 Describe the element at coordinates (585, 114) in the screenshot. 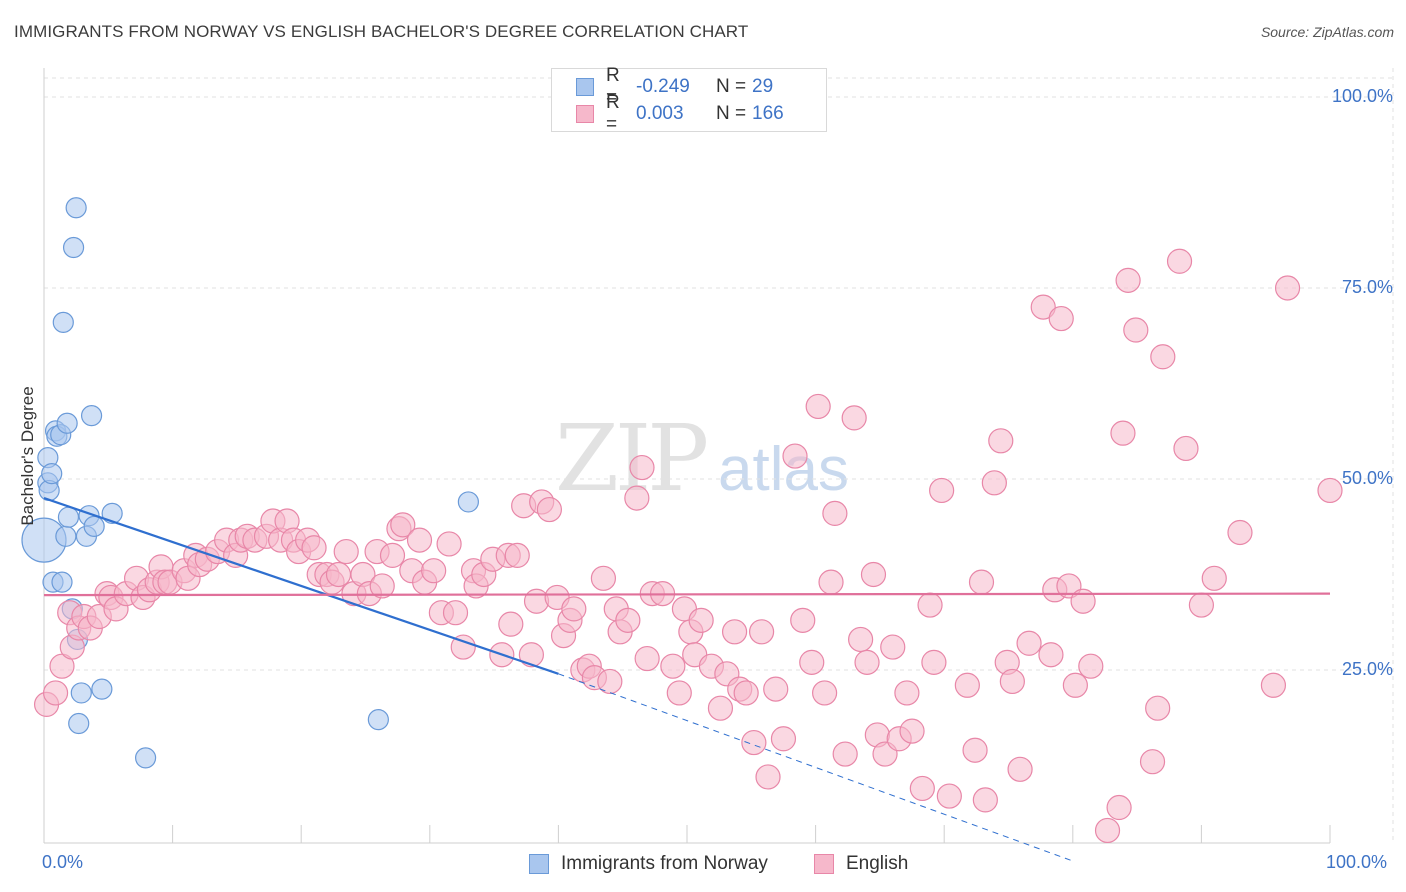

I see `legend-swatch-english` at that location.